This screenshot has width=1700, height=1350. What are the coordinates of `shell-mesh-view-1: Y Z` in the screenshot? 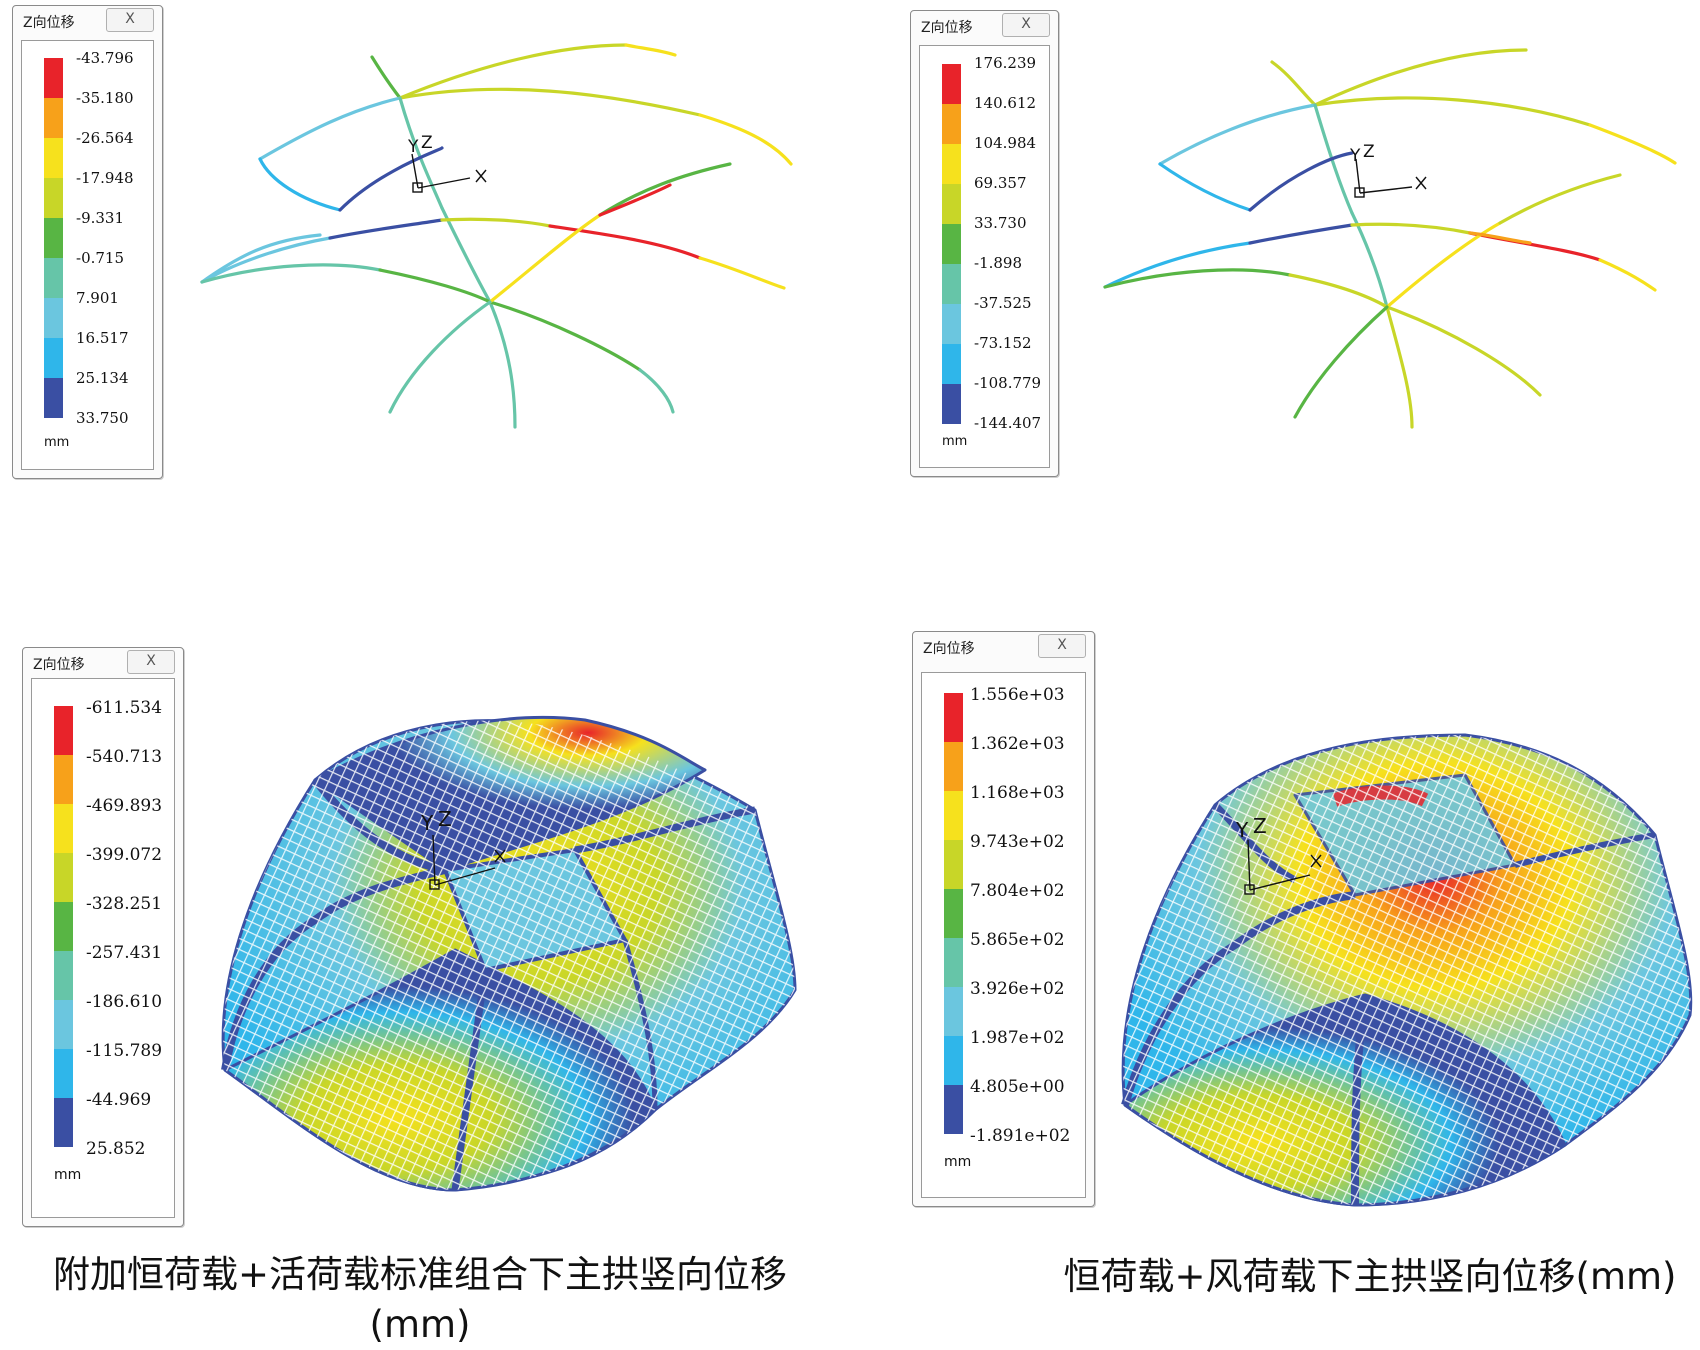 It's located at (509, 954).